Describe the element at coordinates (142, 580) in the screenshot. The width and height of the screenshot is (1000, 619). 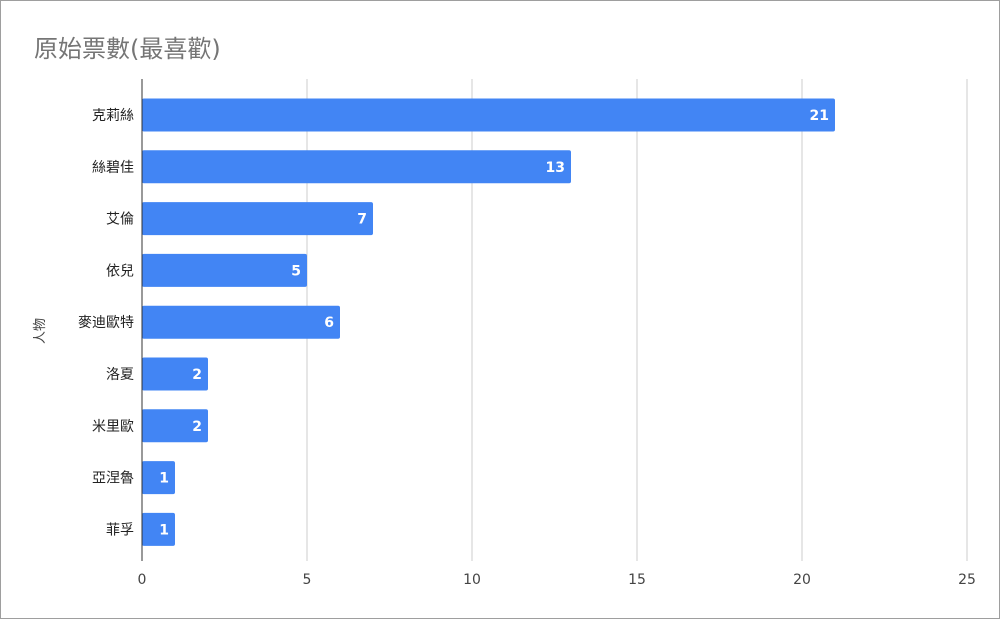
I see `x-tick-label: 0` at that location.